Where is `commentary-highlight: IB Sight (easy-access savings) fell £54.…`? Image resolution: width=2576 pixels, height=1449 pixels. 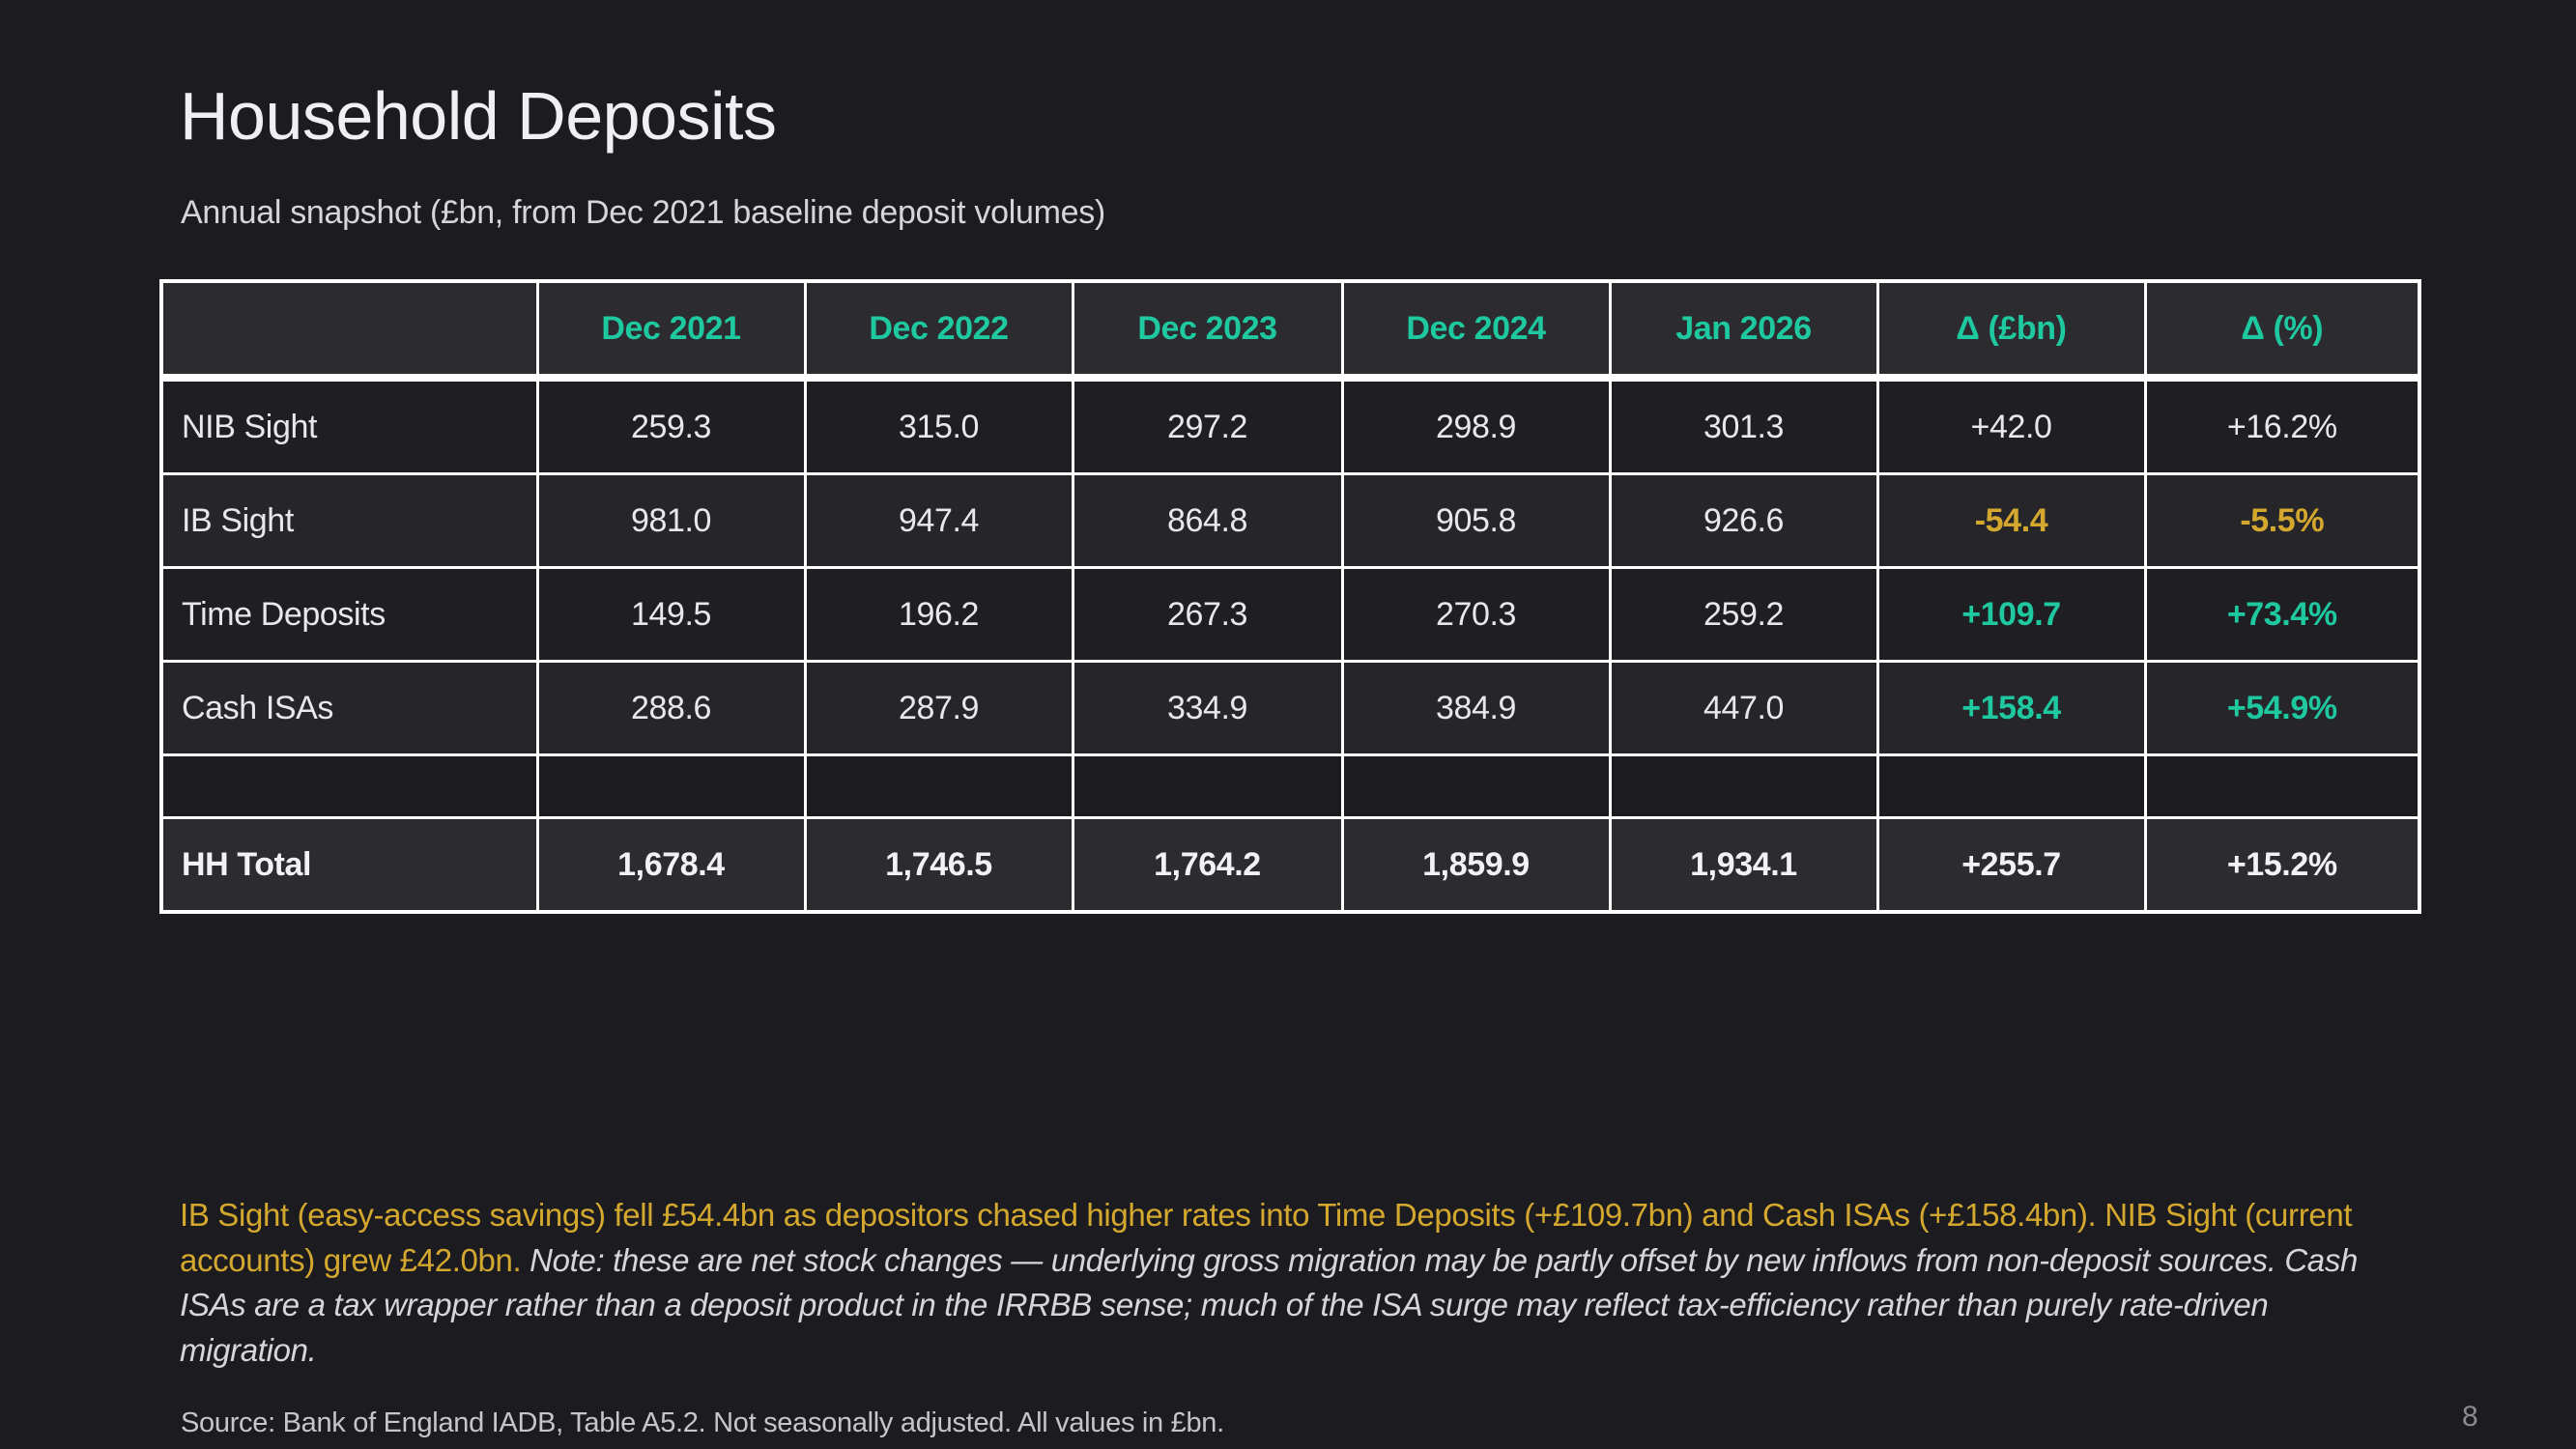
commentary-highlight: IB Sight (easy-access savings) fell £54.… is located at coordinates (1267, 1237).